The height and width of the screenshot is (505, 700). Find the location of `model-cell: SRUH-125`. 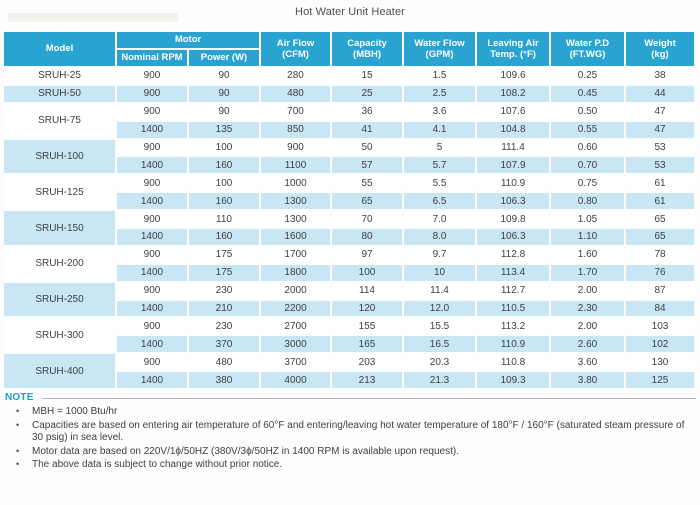

model-cell: SRUH-125 is located at coordinates (60, 193).